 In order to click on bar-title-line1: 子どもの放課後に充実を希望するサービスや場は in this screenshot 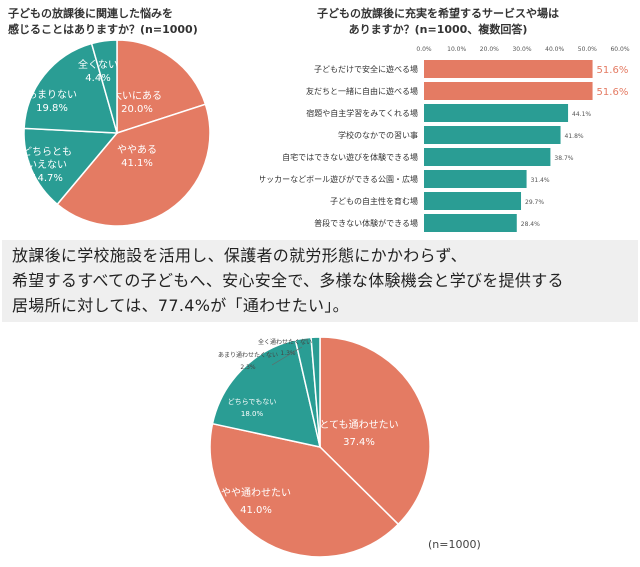, I will do `click(438, 13)`.